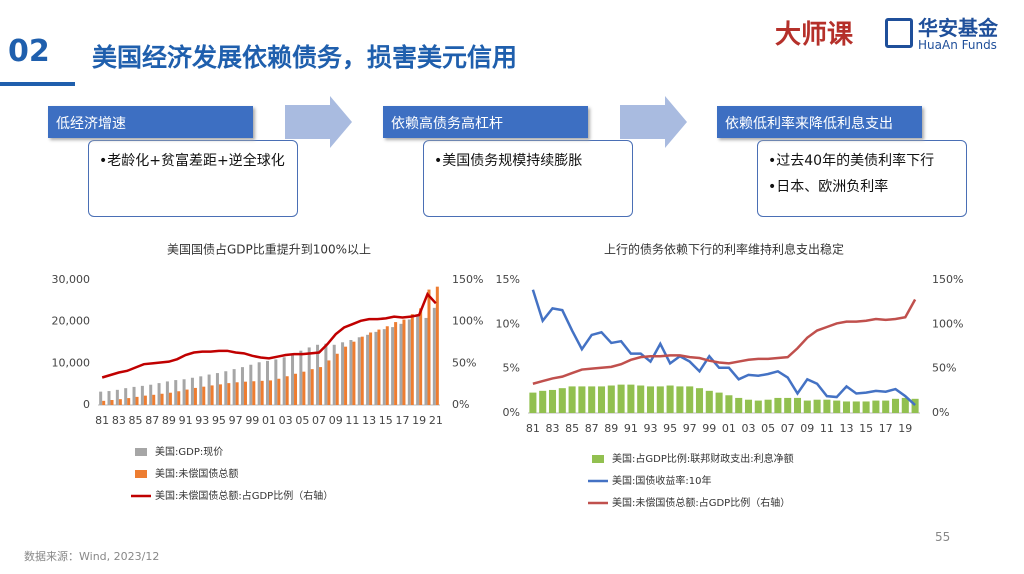  Describe the element at coordinates (947, 323) in the screenshot. I see `y2-tick-label: 100%` at that location.